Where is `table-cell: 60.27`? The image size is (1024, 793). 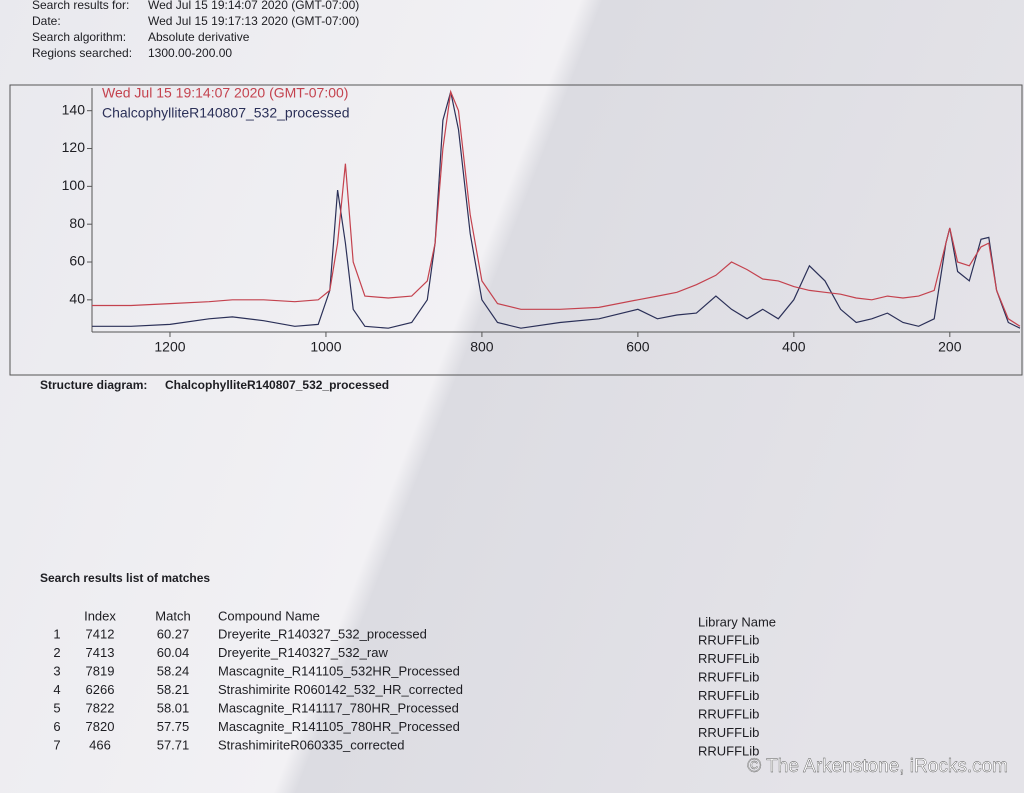
table-cell: 60.27 is located at coordinates (173, 633).